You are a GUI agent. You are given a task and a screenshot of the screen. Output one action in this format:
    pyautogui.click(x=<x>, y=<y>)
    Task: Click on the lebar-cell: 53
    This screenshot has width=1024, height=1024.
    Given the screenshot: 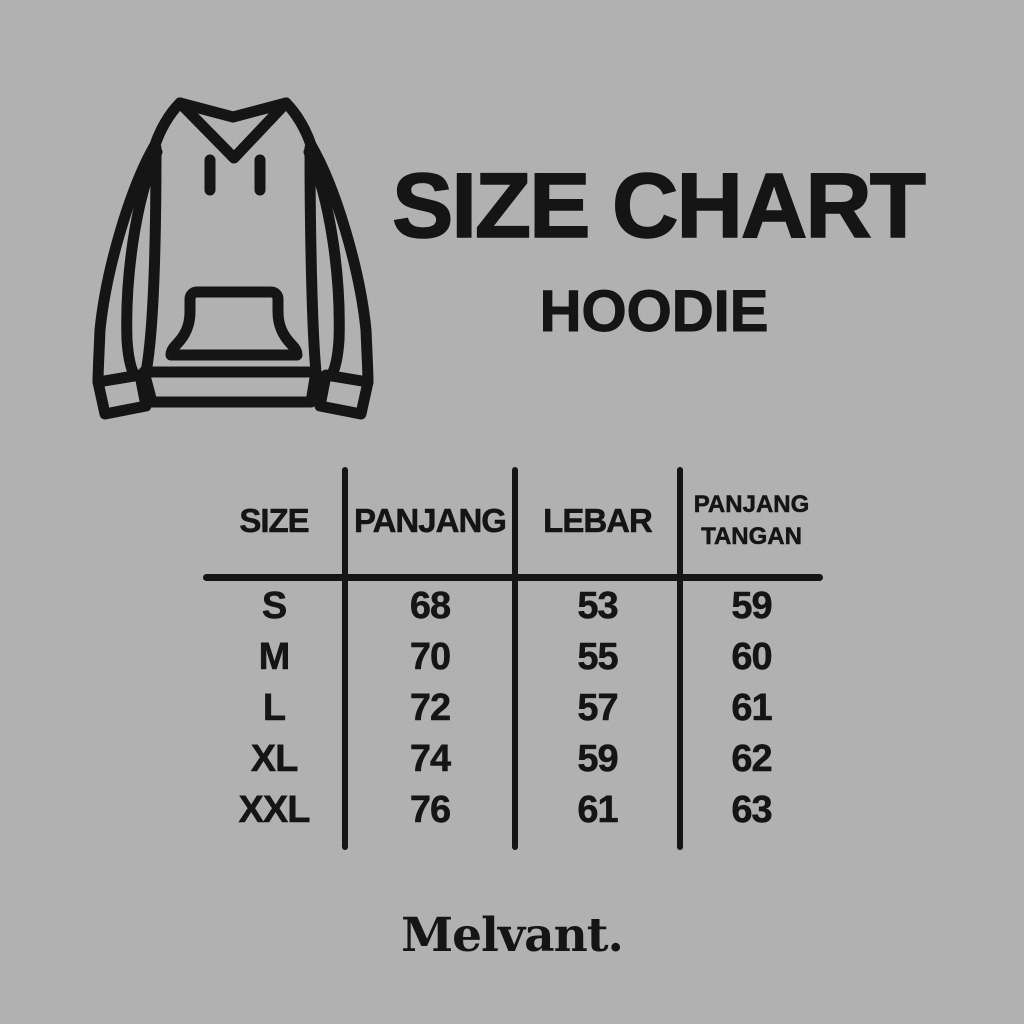 What is the action you would take?
    pyautogui.click(x=598, y=606)
    